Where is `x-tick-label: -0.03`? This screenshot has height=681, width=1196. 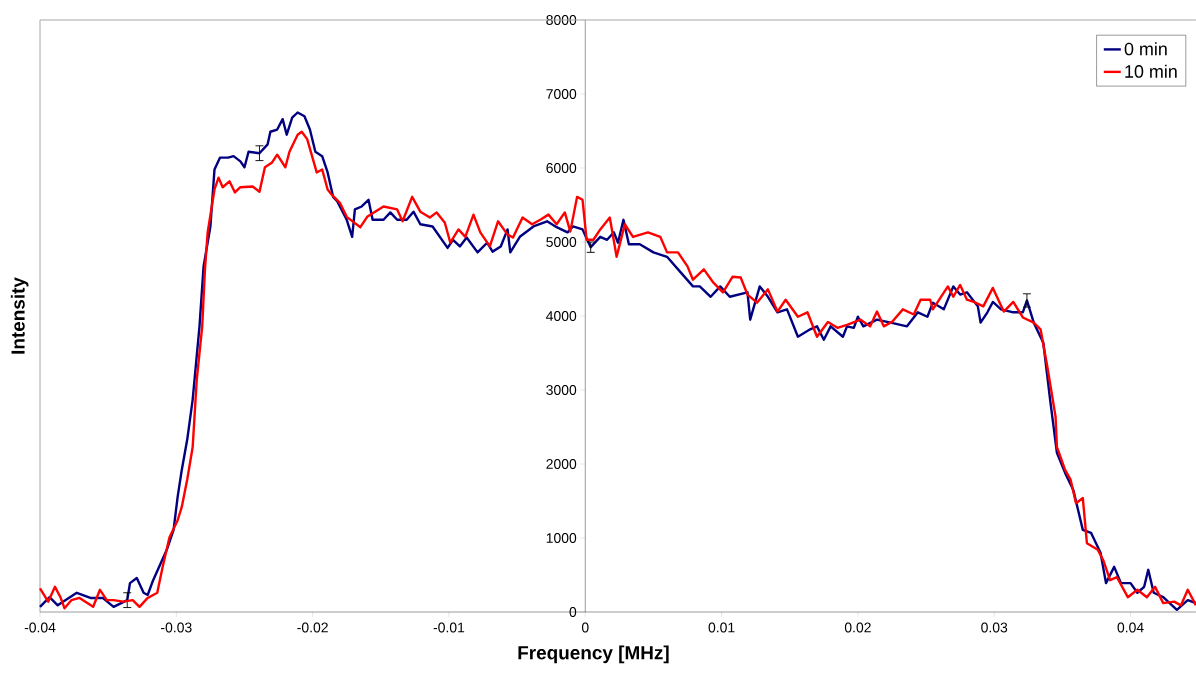 x-tick-label: -0.03 is located at coordinates (176, 627).